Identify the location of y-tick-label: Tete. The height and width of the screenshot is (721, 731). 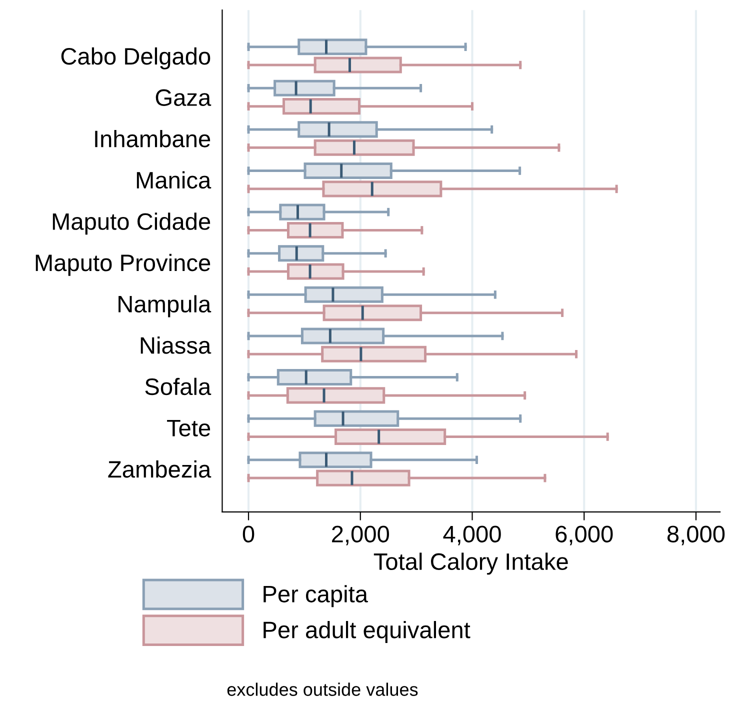
(188, 428).